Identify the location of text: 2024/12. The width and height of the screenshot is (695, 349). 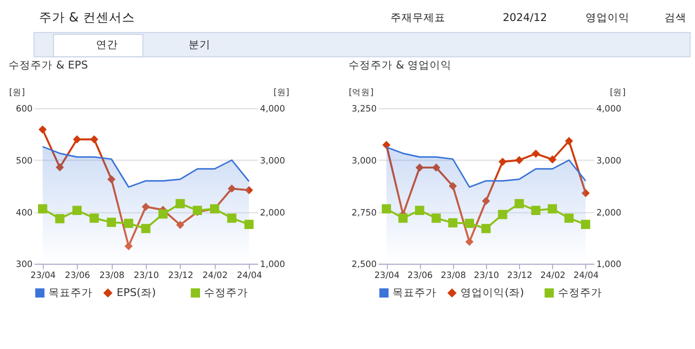
(525, 17).